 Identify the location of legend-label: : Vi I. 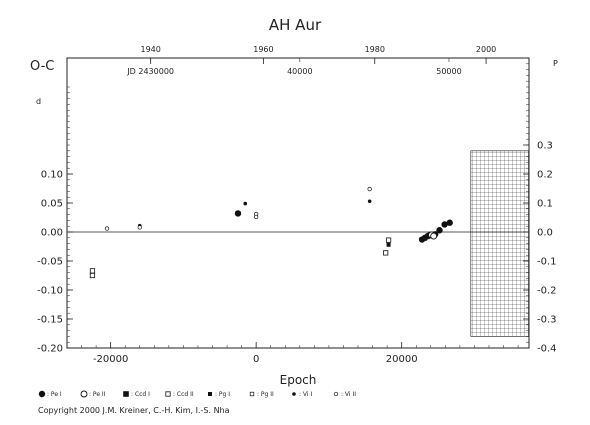
(305, 394).